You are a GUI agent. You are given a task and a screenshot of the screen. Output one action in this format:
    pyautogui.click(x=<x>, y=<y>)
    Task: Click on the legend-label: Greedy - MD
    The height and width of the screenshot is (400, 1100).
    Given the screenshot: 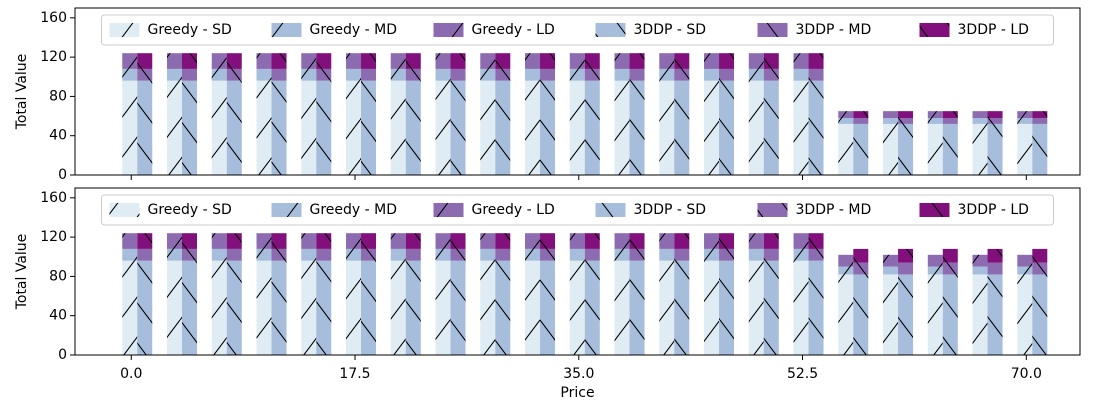 What is the action you would take?
    pyautogui.click(x=354, y=210)
    